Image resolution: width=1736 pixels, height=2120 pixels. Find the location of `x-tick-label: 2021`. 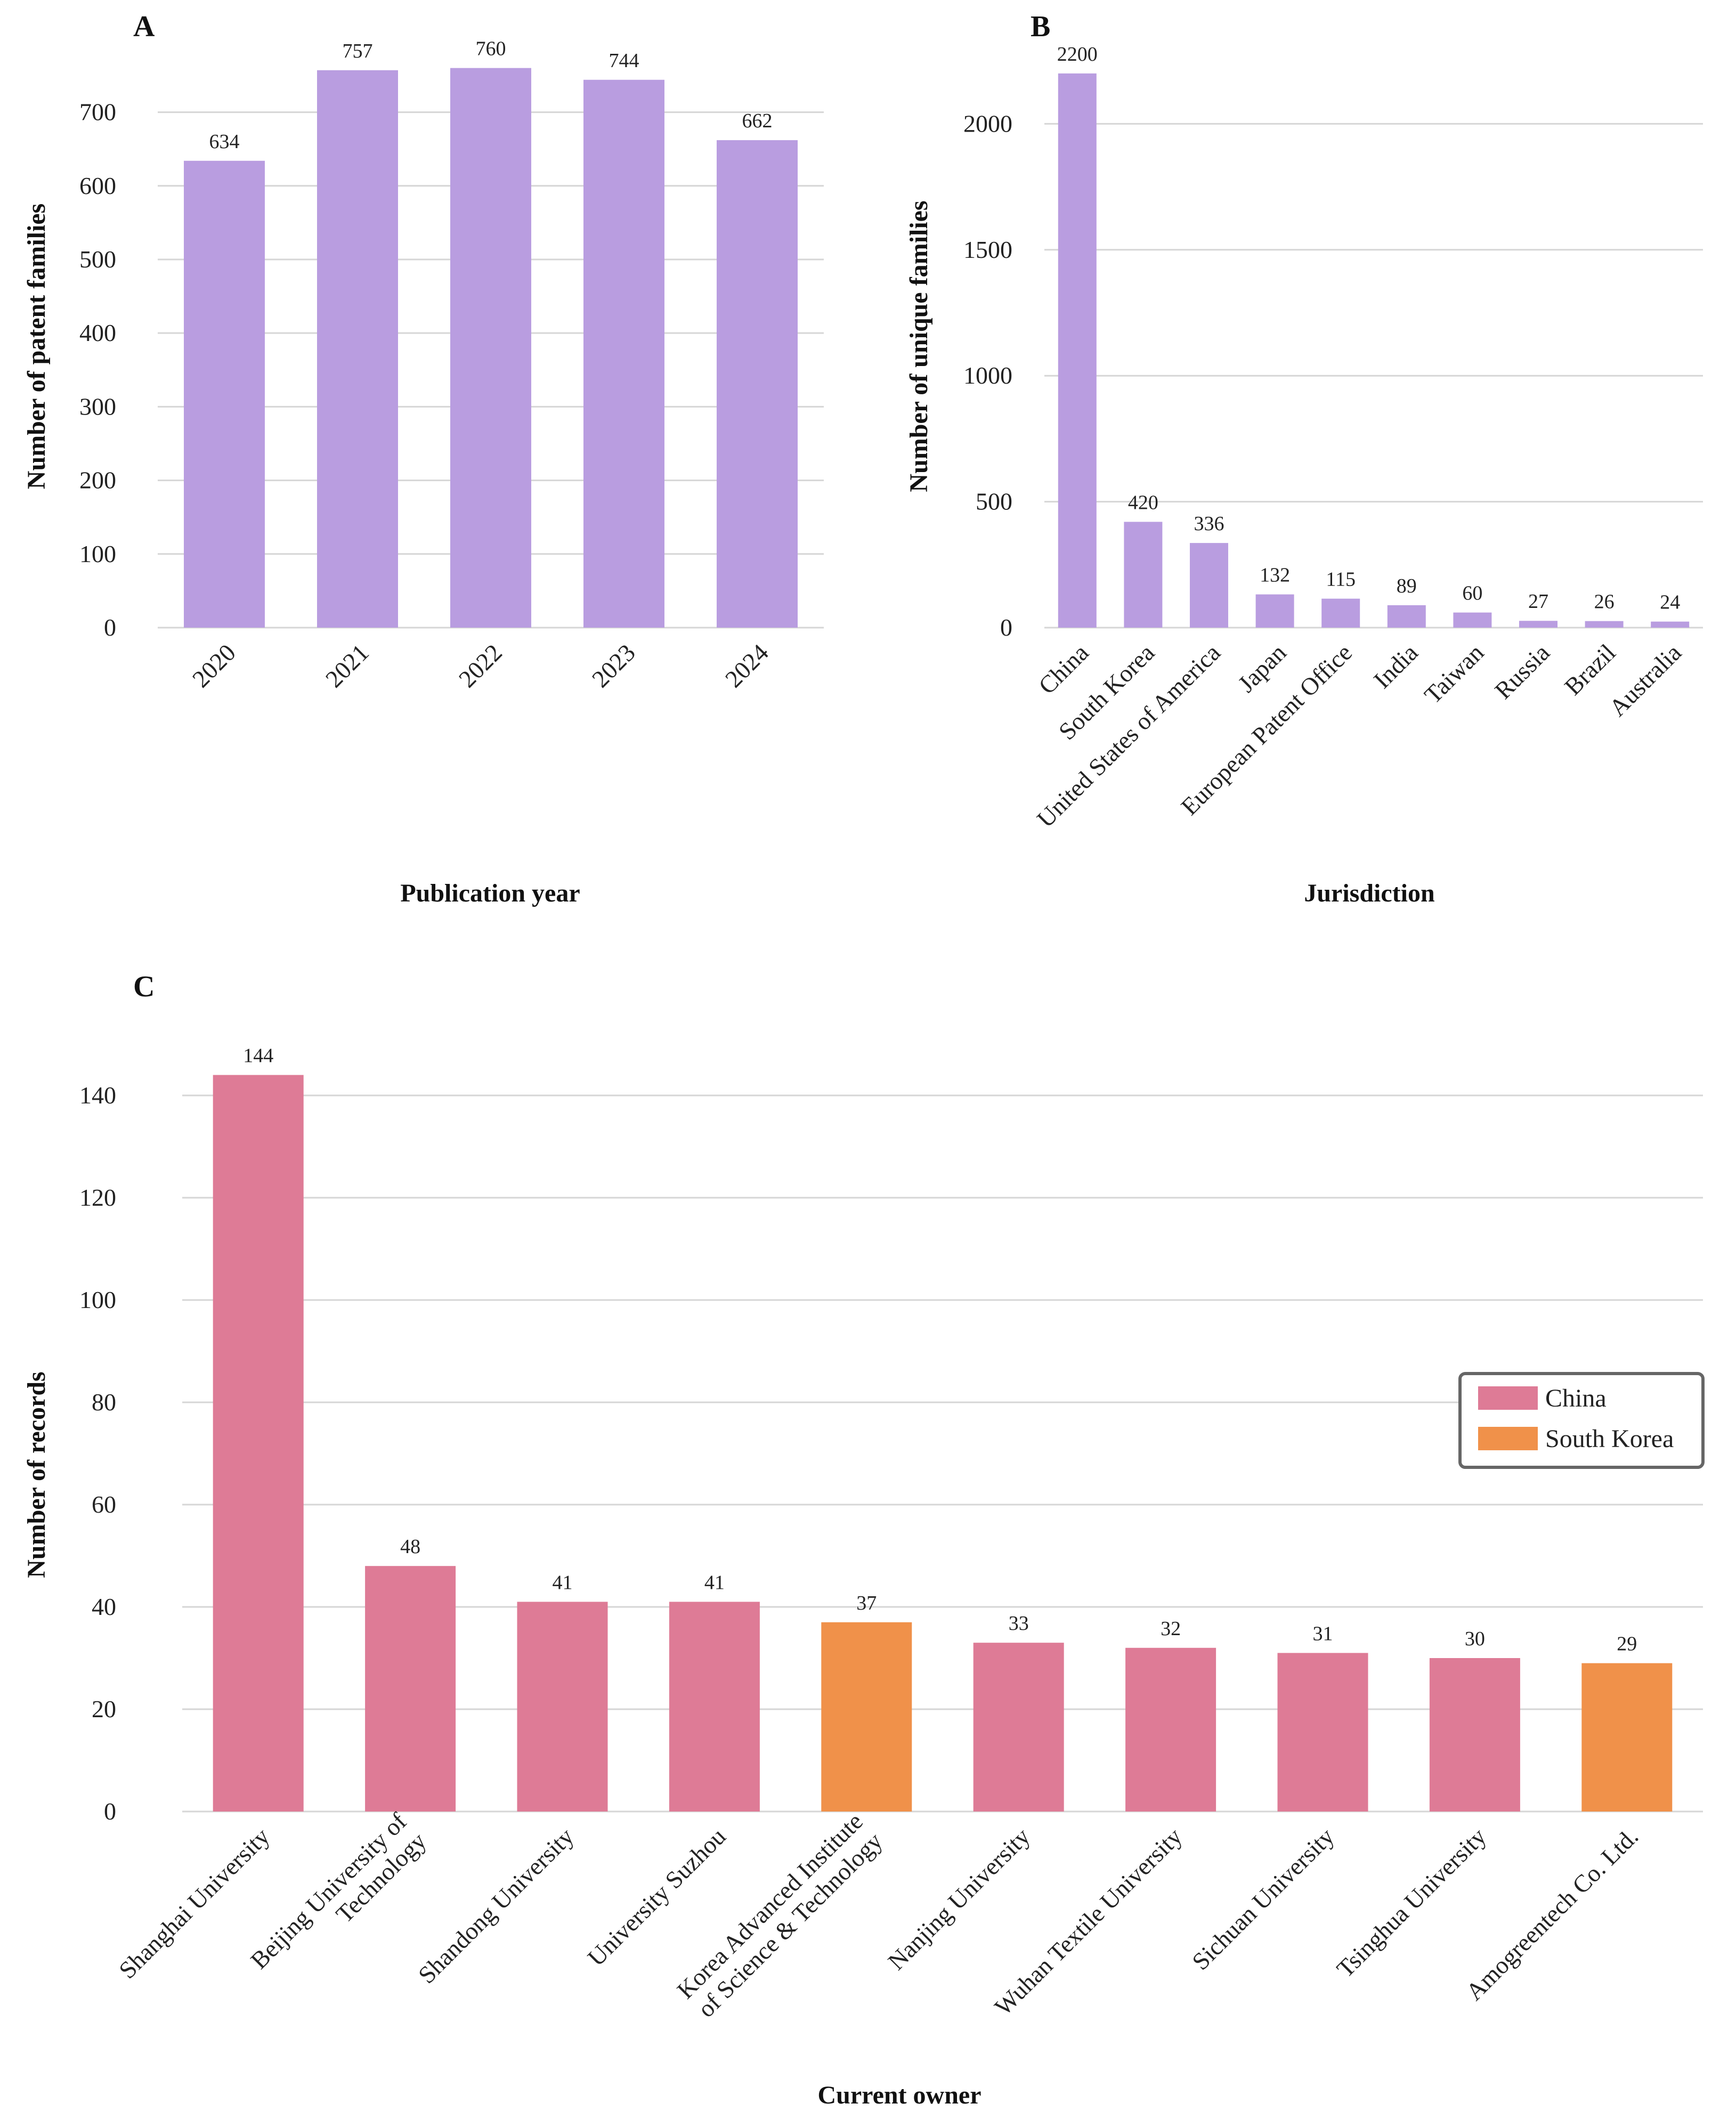

x-tick-label: 2021 is located at coordinates (347, 666).